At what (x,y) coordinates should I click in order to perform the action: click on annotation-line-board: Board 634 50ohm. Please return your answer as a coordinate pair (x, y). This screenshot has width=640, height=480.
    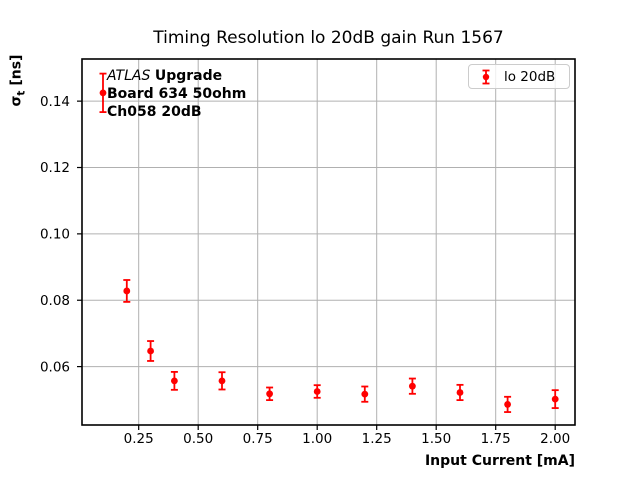
    Looking at the image, I should click on (177, 94).